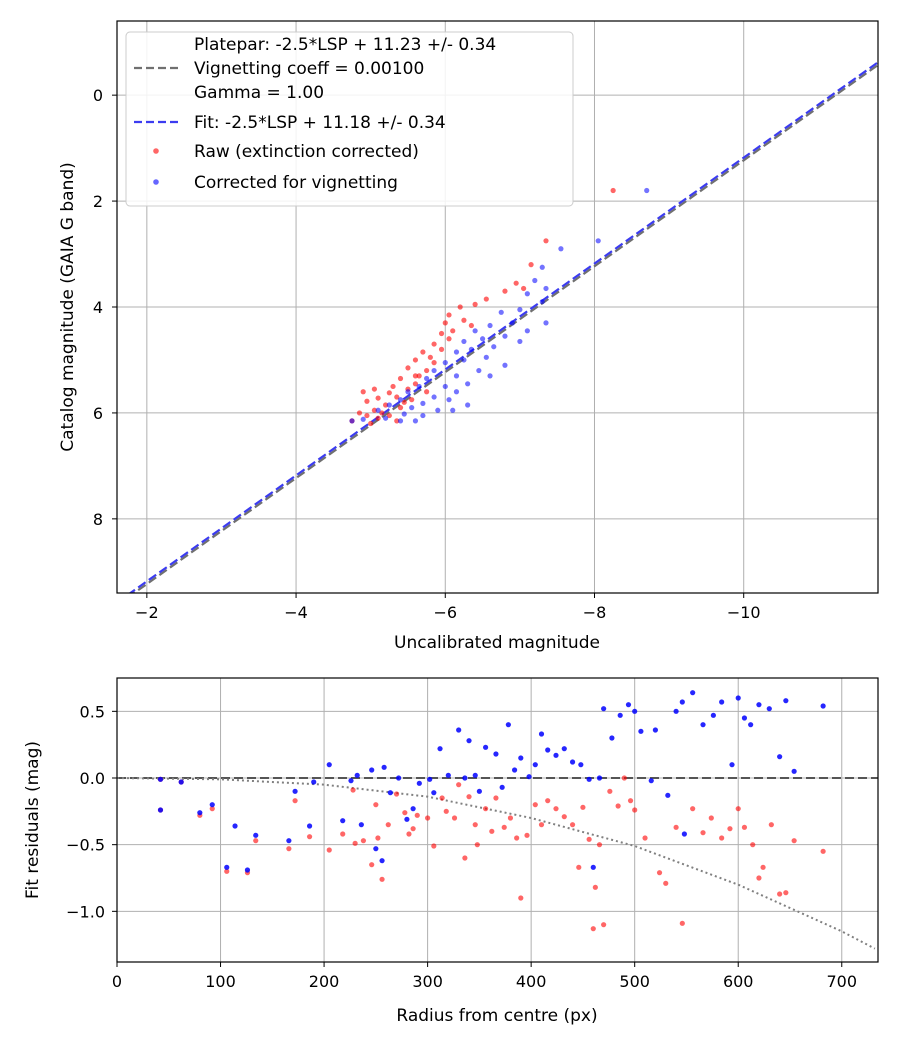 The width and height of the screenshot is (900, 1050). Describe the element at coordinates (98, 201) in the screenshot. I see `top-y-tick-label: 2` at that location.